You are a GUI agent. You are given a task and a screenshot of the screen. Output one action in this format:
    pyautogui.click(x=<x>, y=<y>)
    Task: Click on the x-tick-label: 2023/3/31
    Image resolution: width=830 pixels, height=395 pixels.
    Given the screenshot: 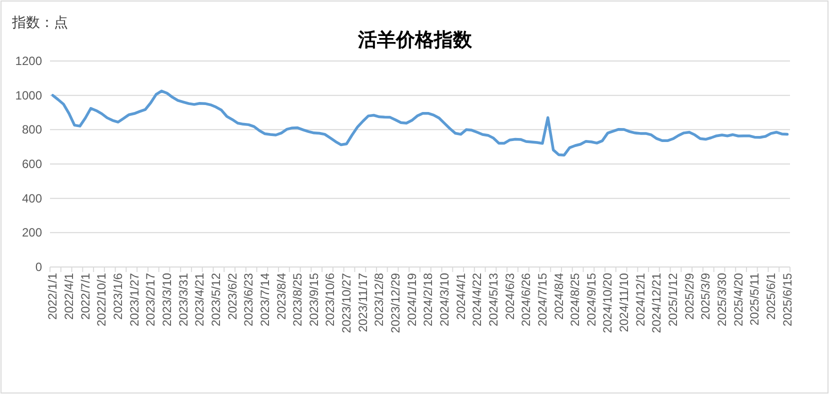 What is the action you would take?
    pyautogui.click(x=183, y=299)
    